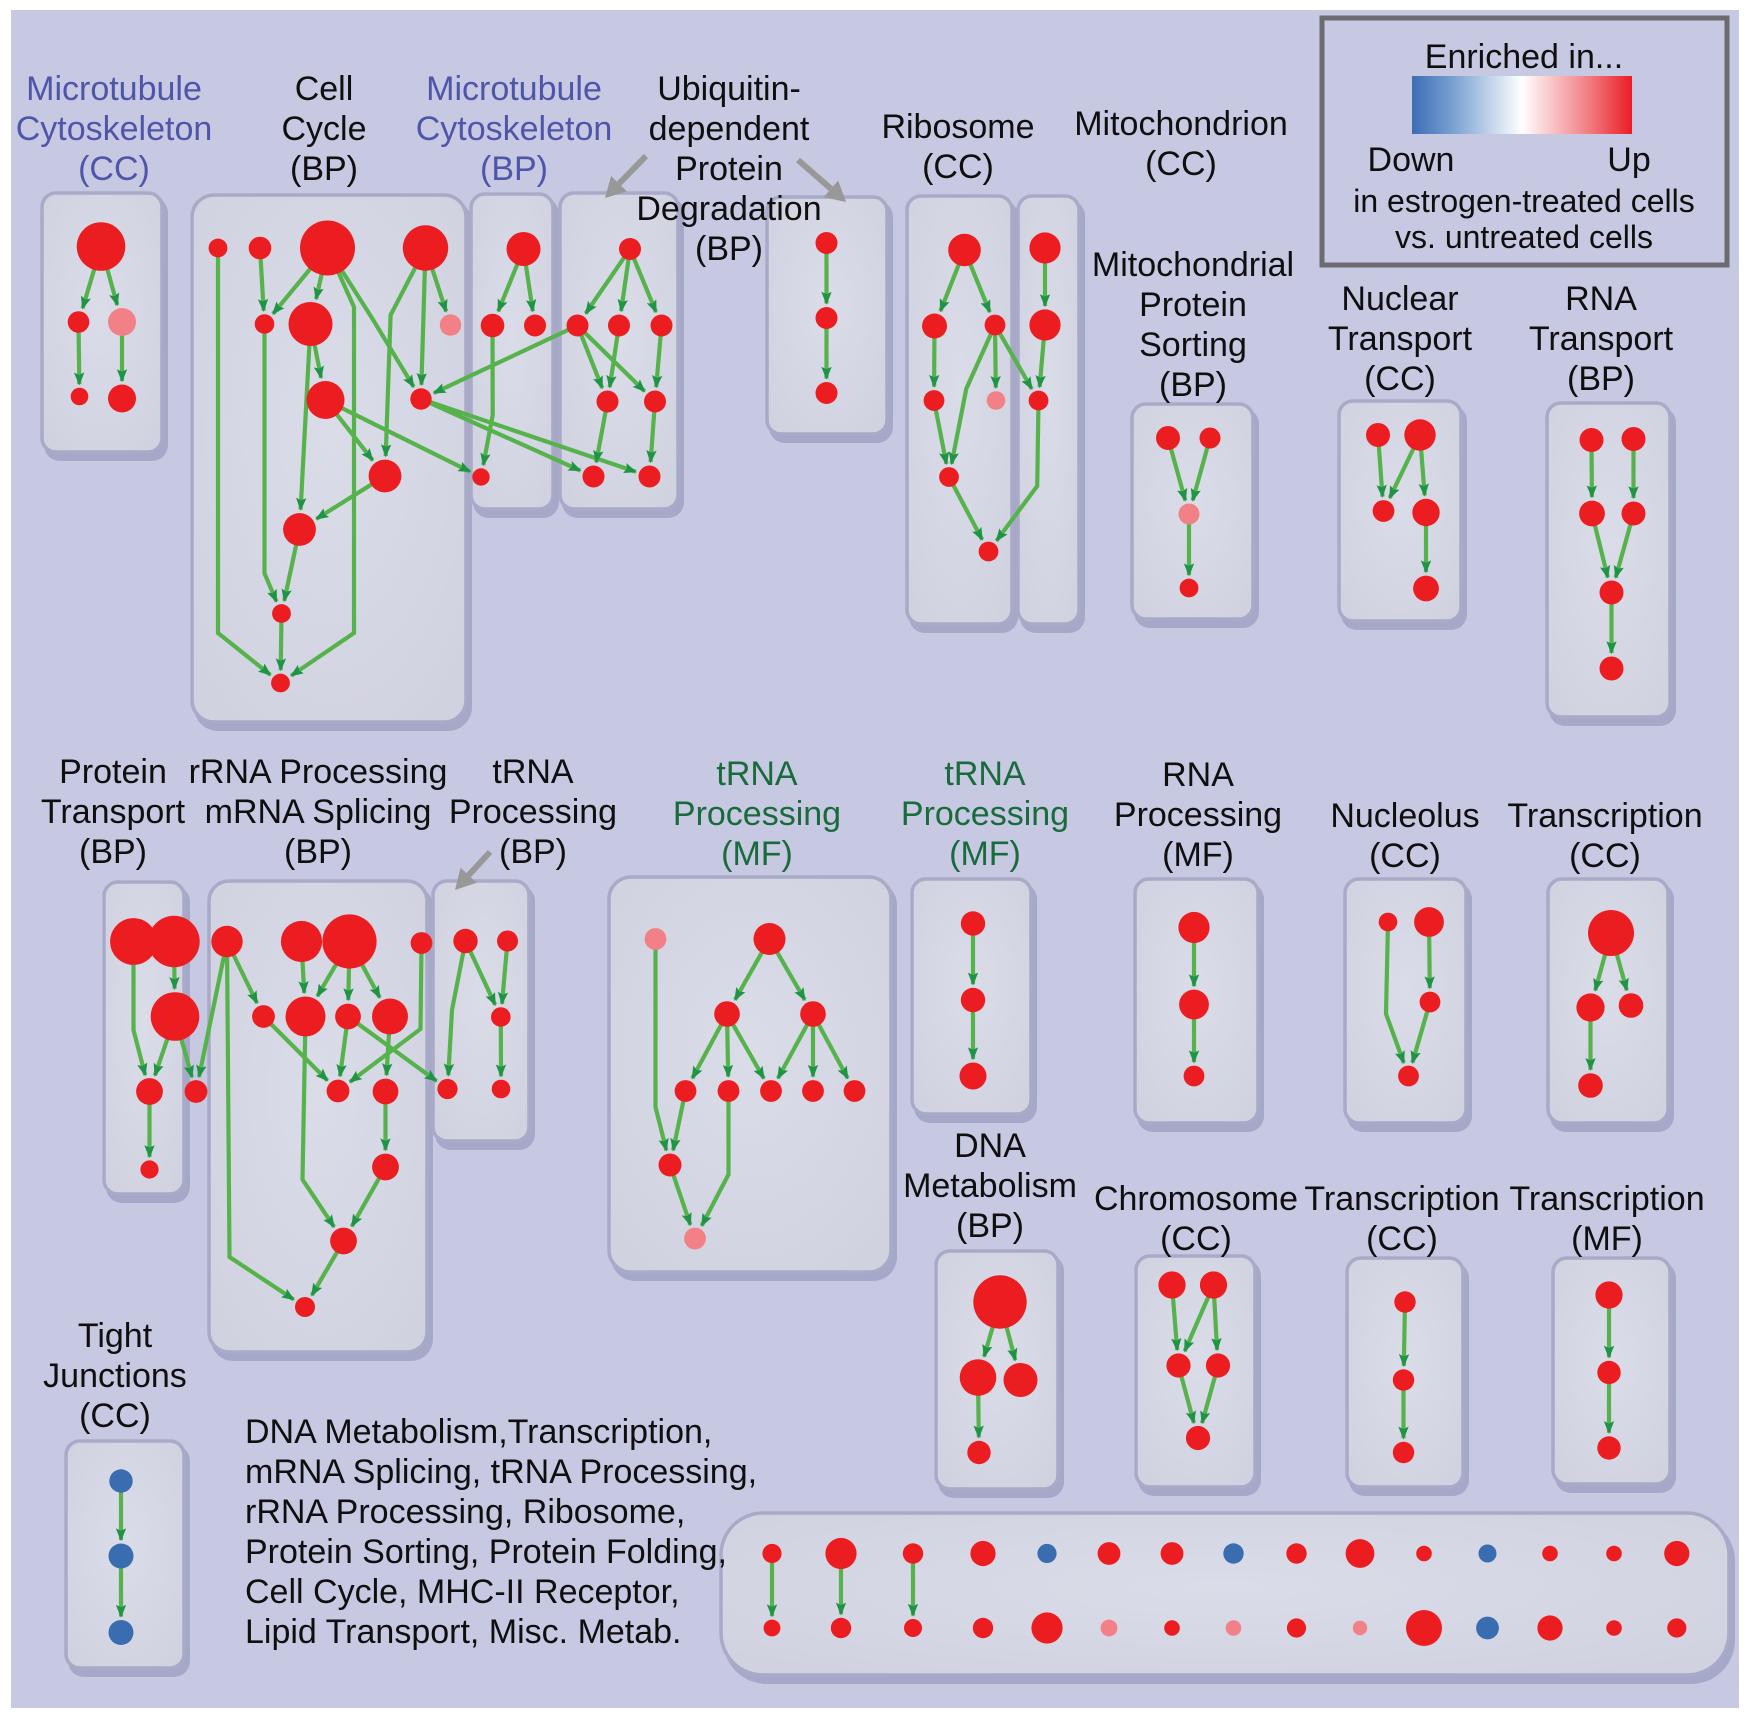 This screenshot has height=1715, width=1750. Describe the element at coordinates (115, 1336) in the screenshot. I see `svg-text: Tight` at that location.